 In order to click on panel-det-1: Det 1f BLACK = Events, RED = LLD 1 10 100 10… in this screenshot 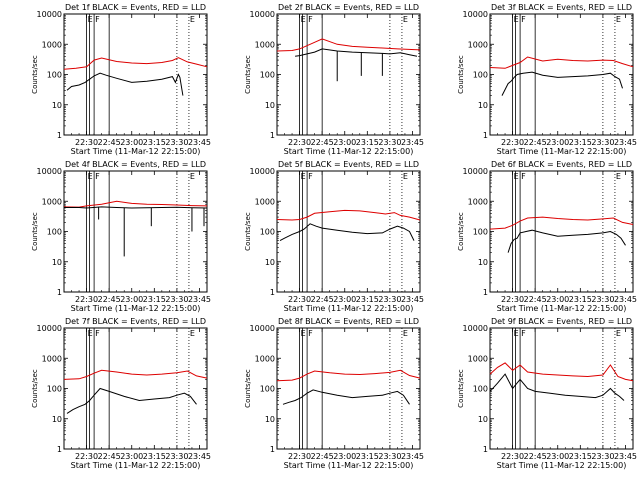, I will do `click(121, 79)`.